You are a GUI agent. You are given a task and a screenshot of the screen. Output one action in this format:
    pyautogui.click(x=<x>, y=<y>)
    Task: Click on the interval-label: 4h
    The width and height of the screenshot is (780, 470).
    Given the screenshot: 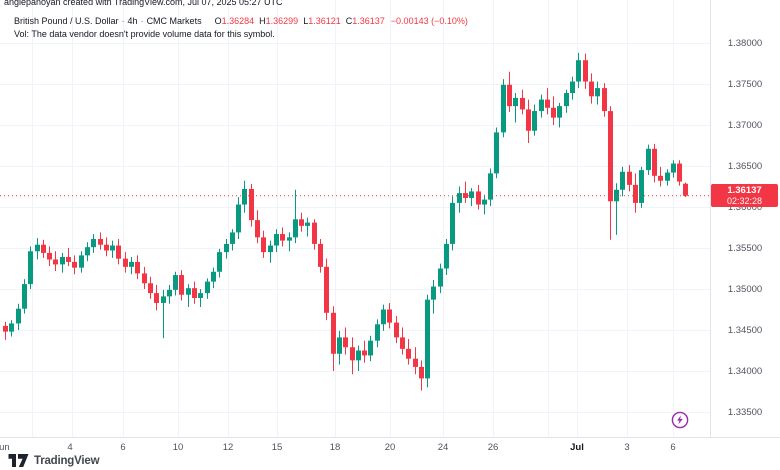 What is the action you would take?
    pyautogui.click(x=132, y=21)
    